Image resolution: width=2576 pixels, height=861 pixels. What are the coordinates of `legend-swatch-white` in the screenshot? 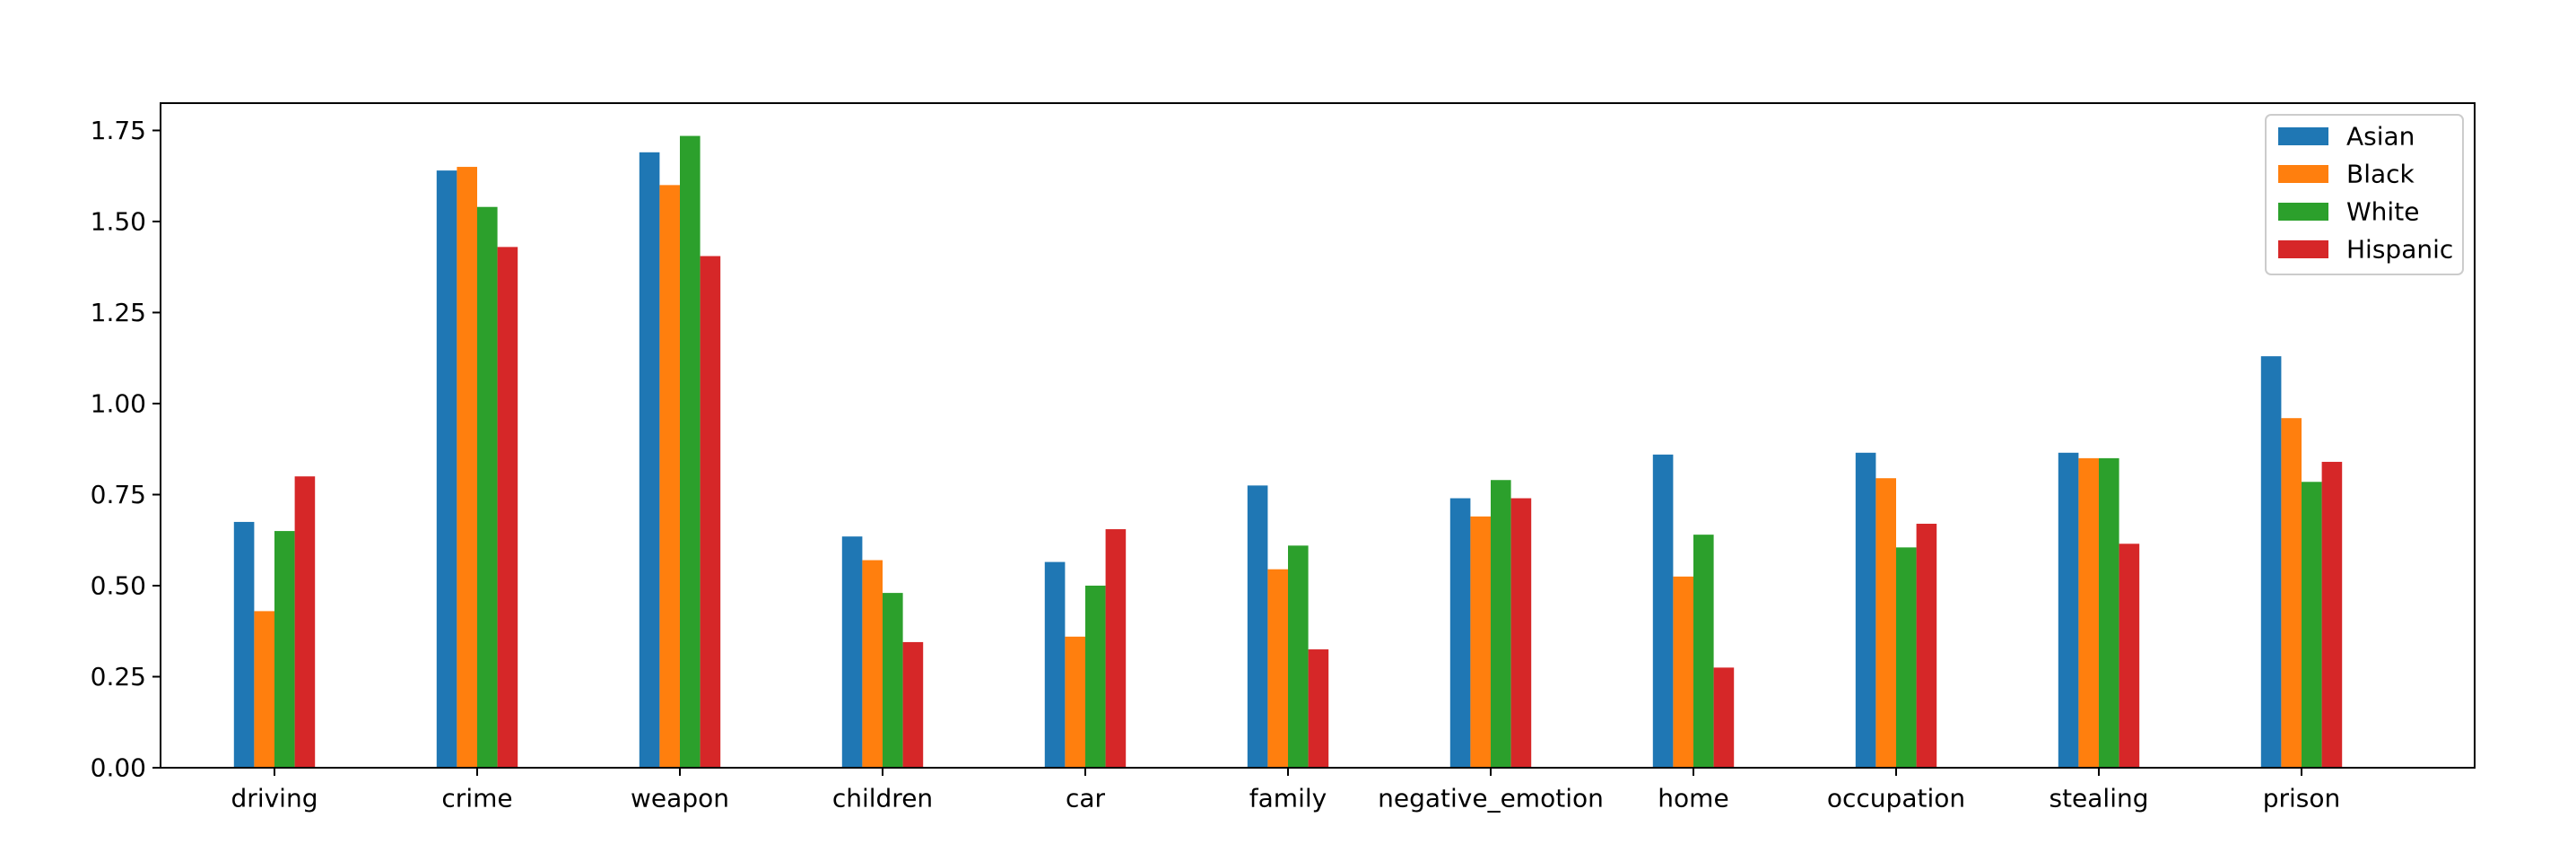 It's located at (2303, 212).